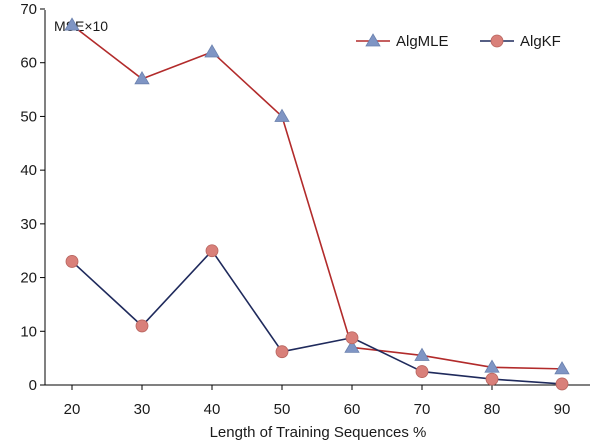  Describe the element at coordinates (318, 432) in the screenshot. I see `x-axis-title: Length of Training Sequences %` at that location.